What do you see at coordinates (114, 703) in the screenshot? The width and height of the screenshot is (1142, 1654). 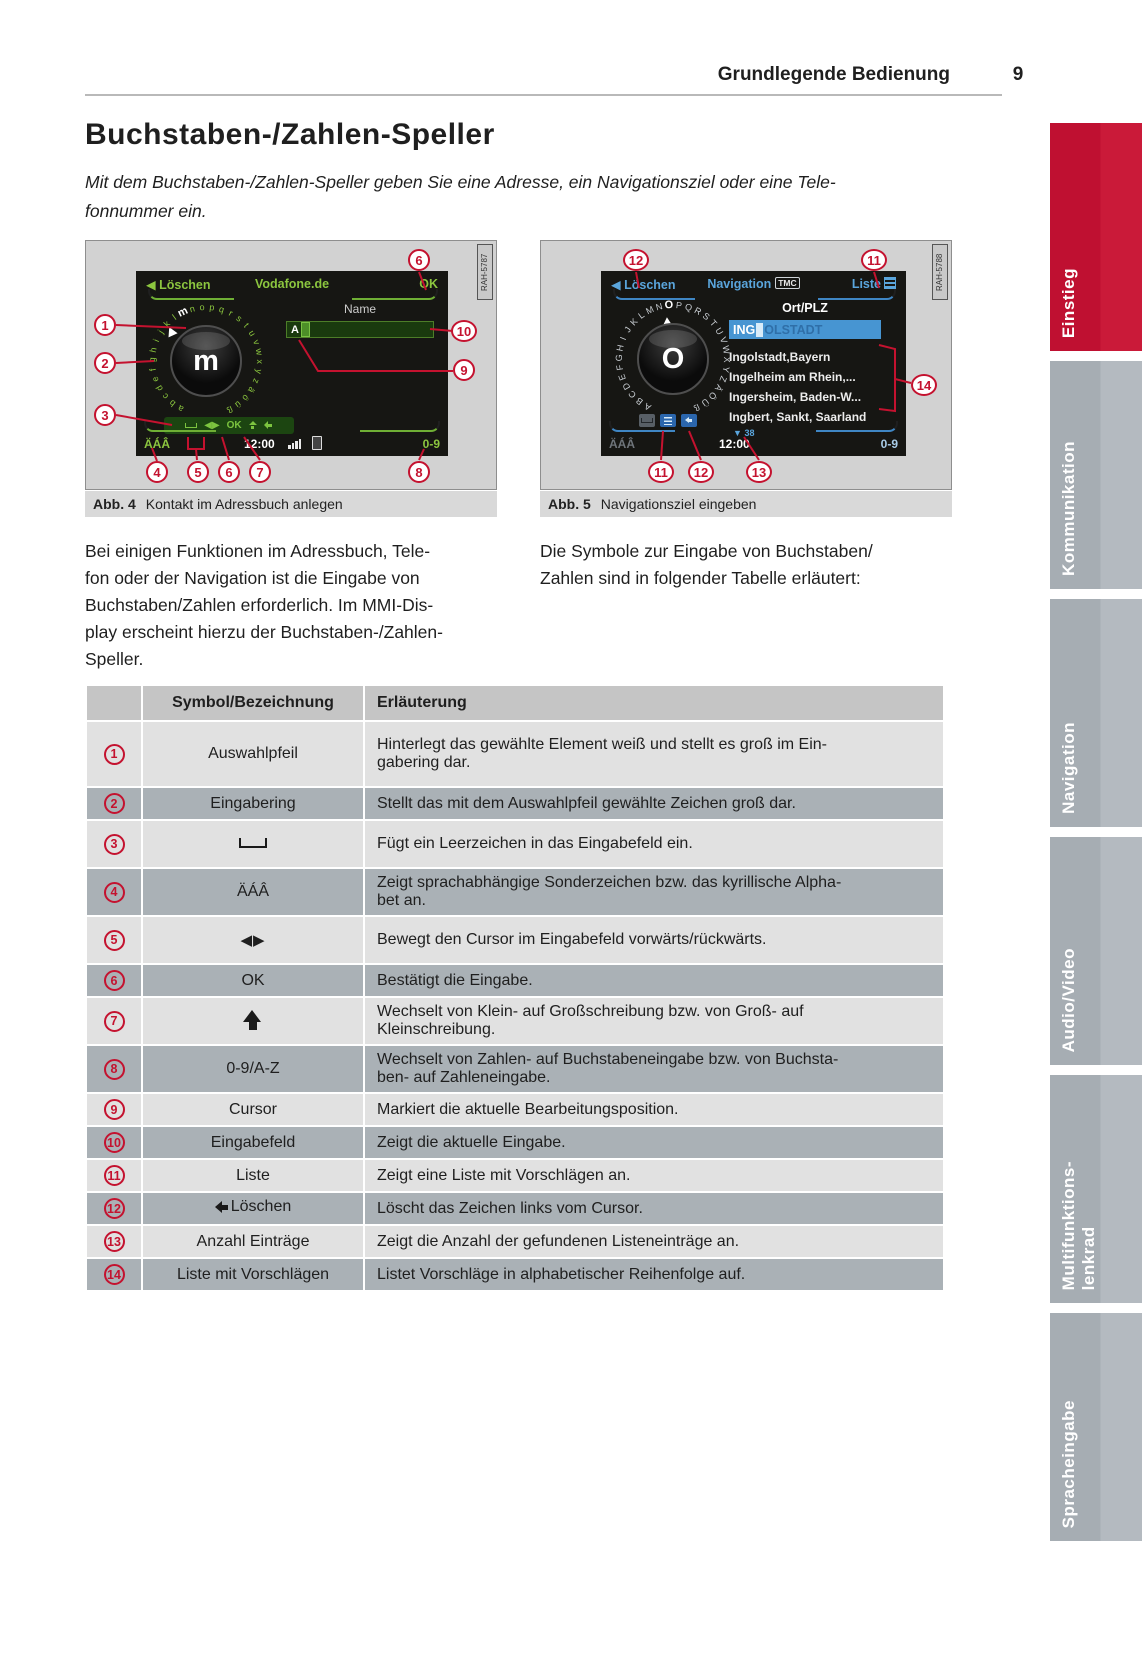 I see `header-empty` at bounding box center [114, 703].